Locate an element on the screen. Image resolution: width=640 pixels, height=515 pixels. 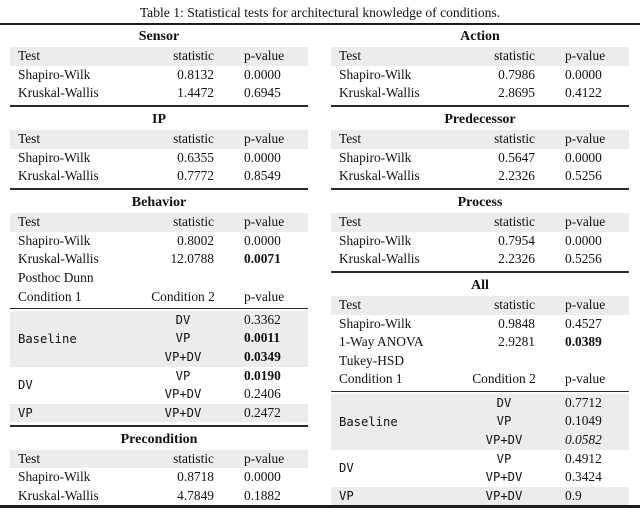
posthoc-row: VP+DV 0.3424 is located at coordinates (551, 477).